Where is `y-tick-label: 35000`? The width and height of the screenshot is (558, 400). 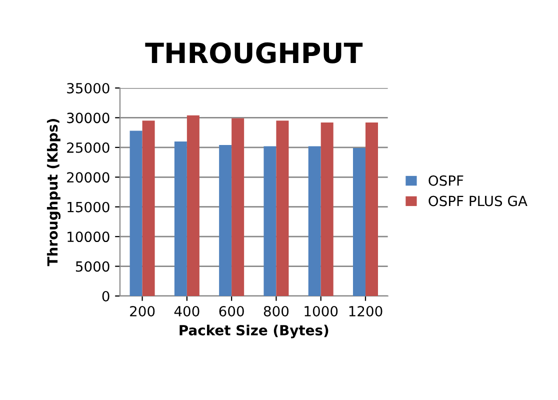 y-tick-label: 35000 is located at coordinates (88, 88).